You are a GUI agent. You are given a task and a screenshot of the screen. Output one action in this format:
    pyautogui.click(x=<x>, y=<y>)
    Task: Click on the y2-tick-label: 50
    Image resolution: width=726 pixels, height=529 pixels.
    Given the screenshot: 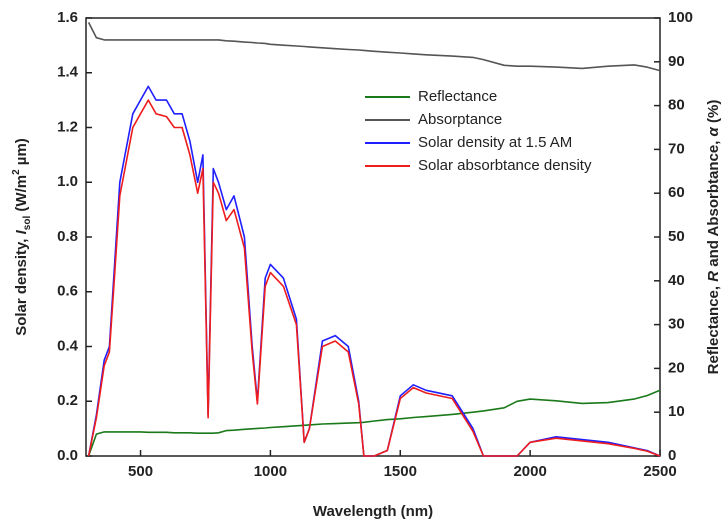 What is the action you would take?
    pyautogui.click(x=676, y=236)
    